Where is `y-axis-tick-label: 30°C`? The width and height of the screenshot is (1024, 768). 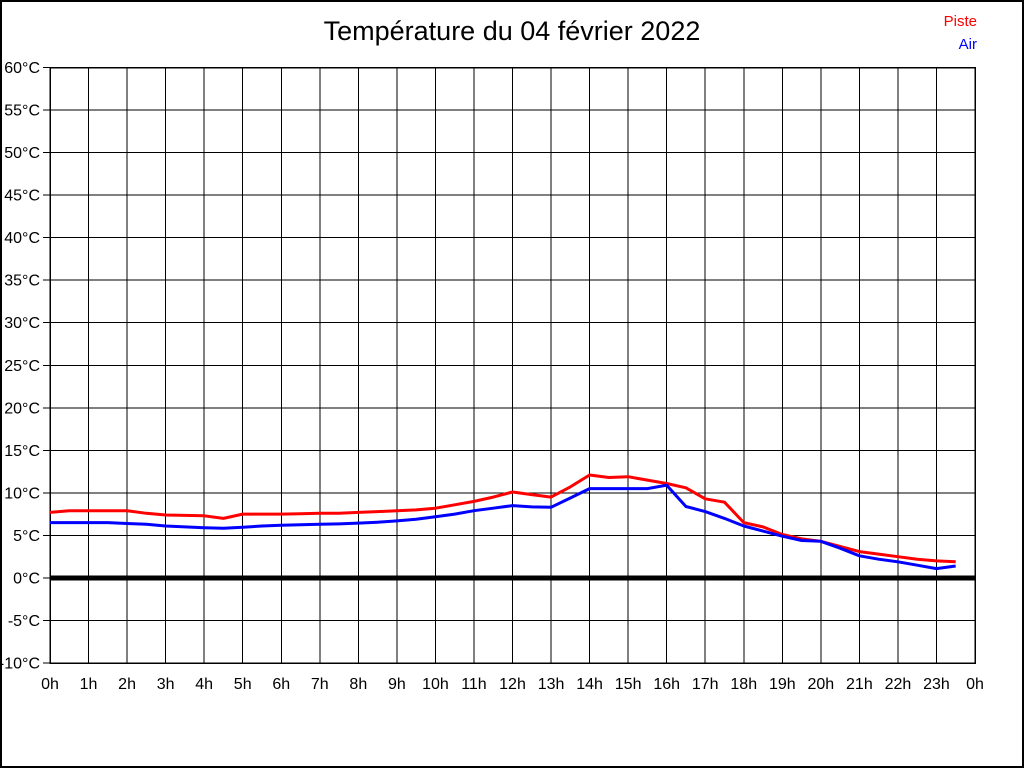 y-axis-tick-label: 30°C is located at coordinates (22, 323).